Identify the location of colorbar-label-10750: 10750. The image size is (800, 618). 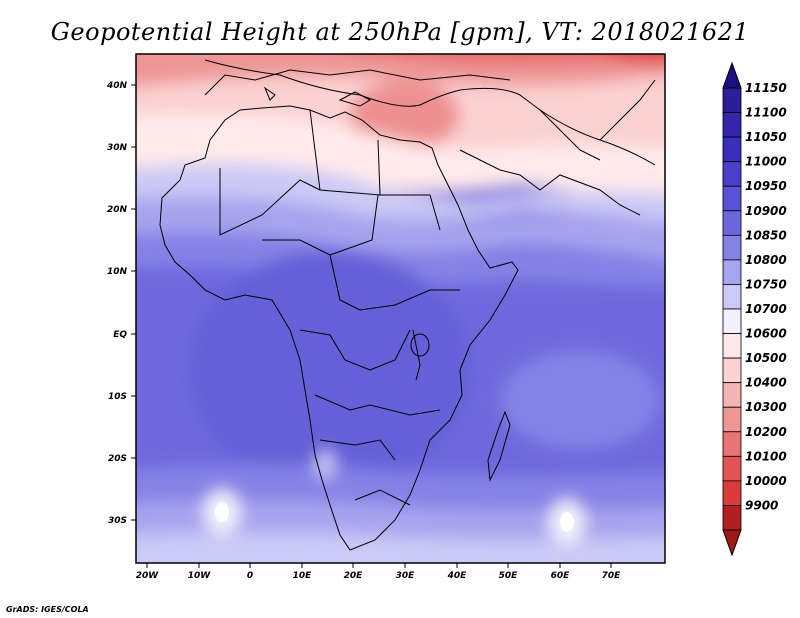
(766, 284).